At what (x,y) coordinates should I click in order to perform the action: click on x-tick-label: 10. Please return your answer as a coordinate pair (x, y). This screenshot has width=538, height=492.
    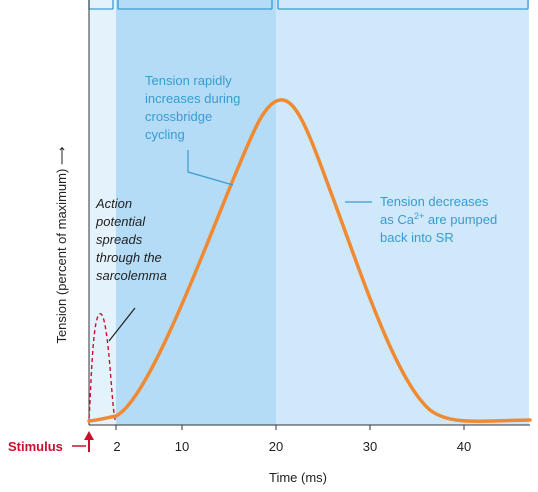
    Looking at the image, I should click on (182, 446).